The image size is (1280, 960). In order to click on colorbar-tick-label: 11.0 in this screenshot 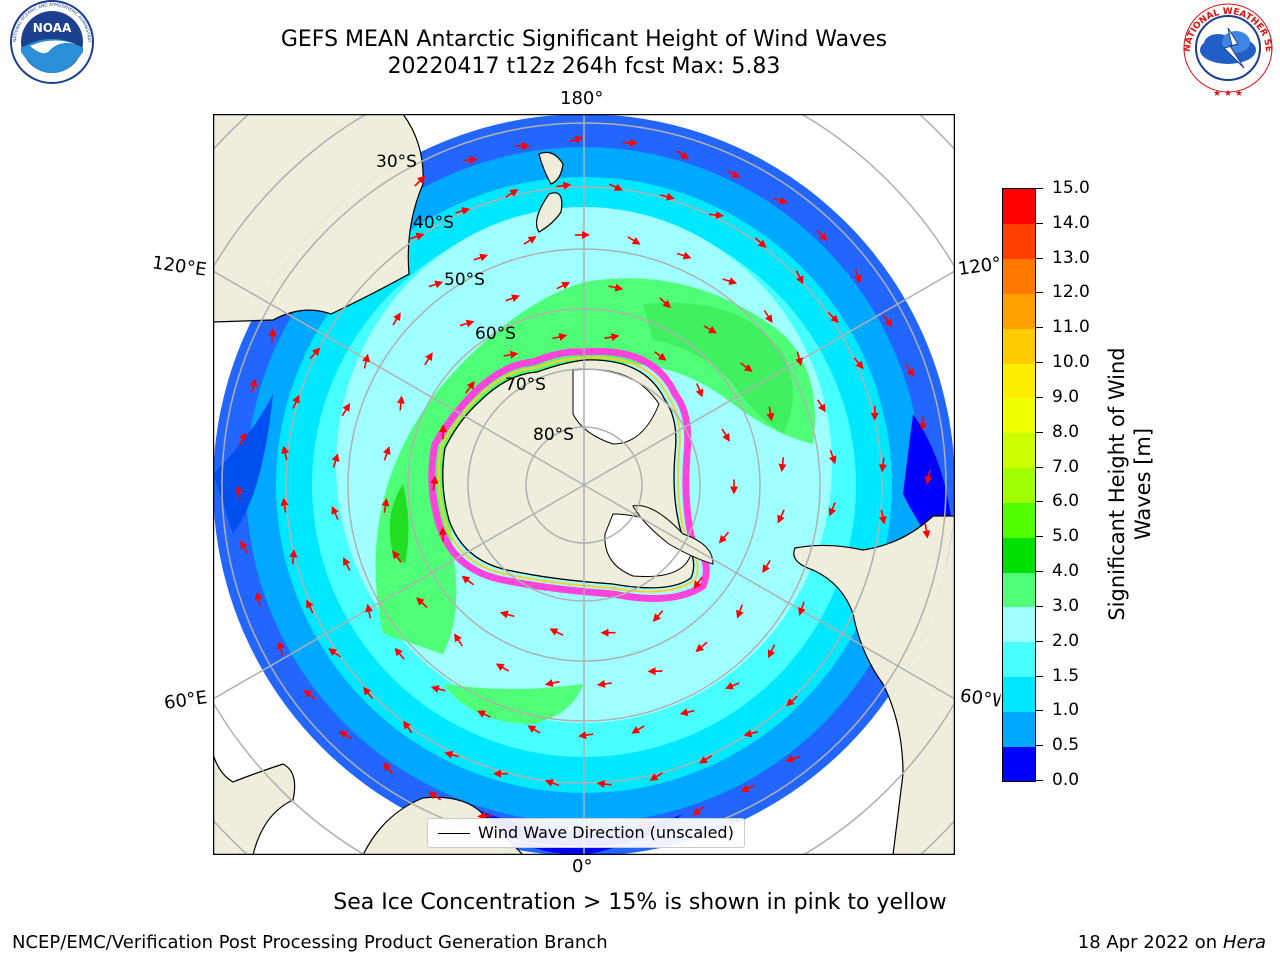, I will do `click(1071, 327)`.